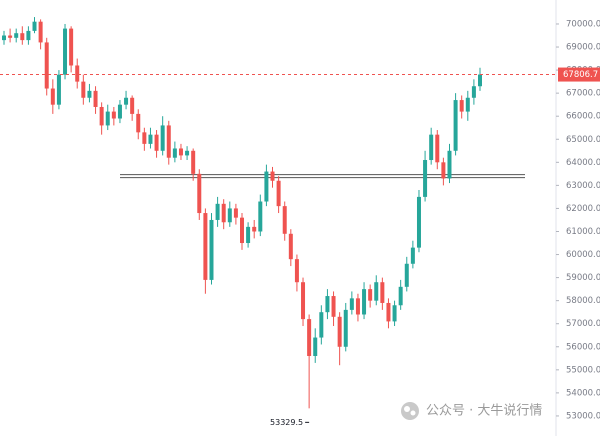 This screenshot has height=436, width=600. What do you see at coordinates (286, 422) in the screenshot?
I see `low-label: 53329.5` at bounding box center [286, 422].